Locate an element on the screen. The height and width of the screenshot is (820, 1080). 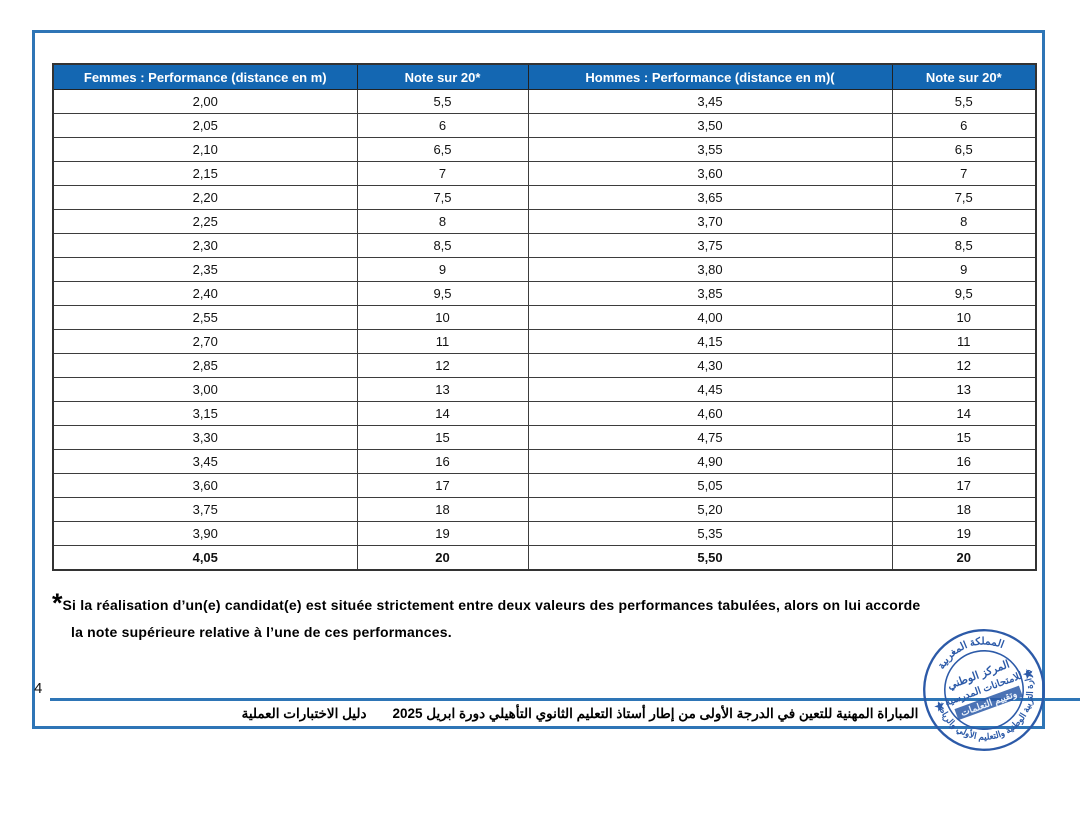
table-row: 2,25 8 3,70 8 is located at coordinates (544, 221).